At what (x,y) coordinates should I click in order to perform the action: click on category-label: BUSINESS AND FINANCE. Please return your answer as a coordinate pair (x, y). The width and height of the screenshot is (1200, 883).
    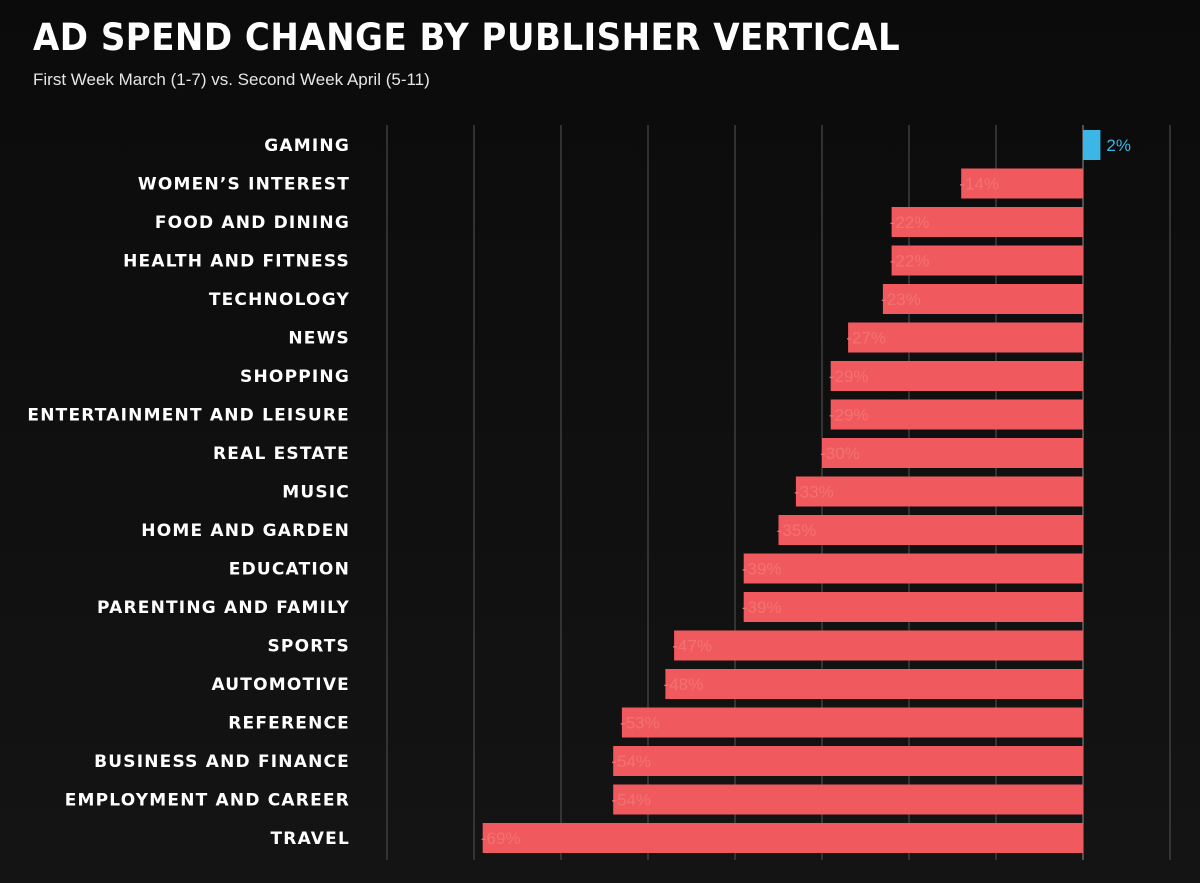
    Looking at the image, I should click on (222, 762).